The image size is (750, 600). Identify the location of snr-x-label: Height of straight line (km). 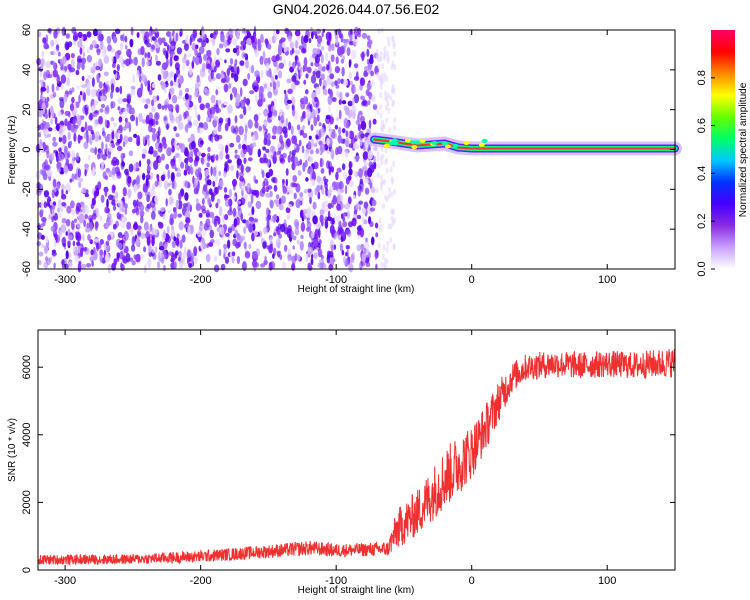
(356, 590).